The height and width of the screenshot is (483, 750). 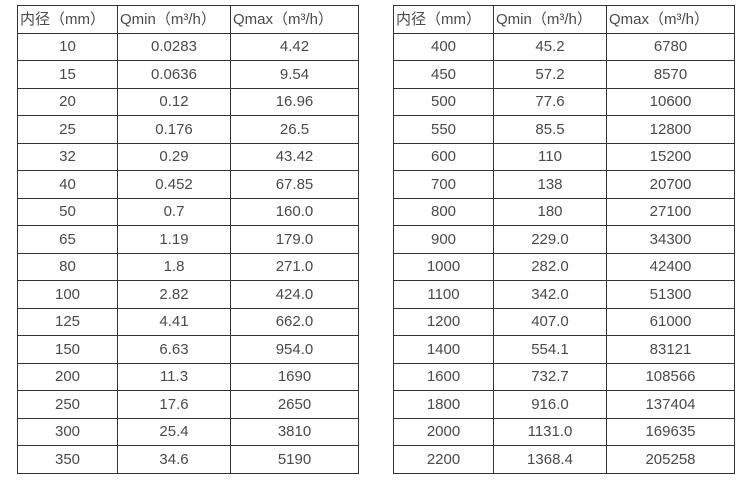 I want to click on data-cell: 83121, so click(x=670, y=349).